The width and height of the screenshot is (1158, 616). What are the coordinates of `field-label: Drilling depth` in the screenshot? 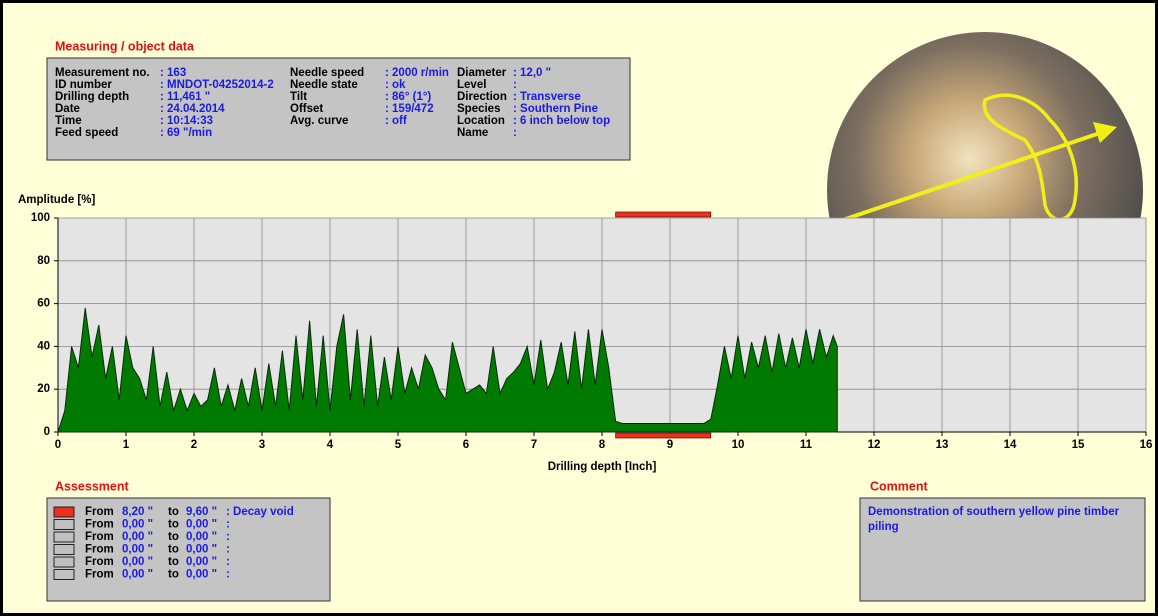 It's located at (92, 97).